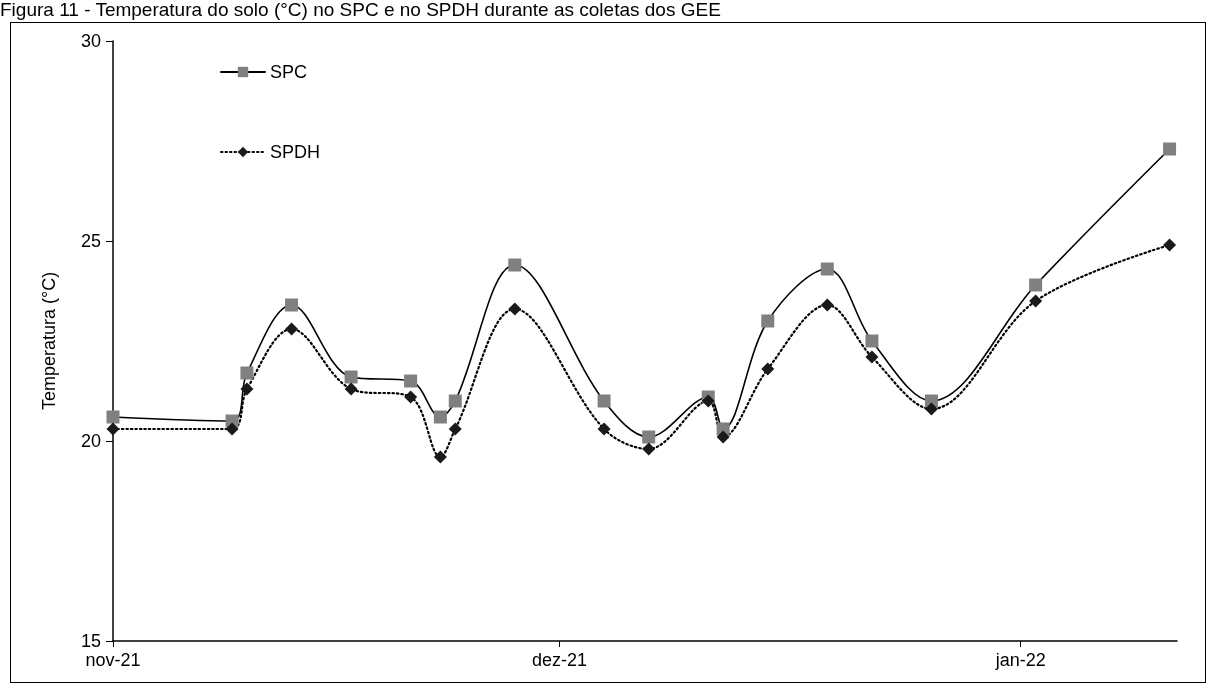  I want to click on y-tick-label: 25, so click(90, 241).